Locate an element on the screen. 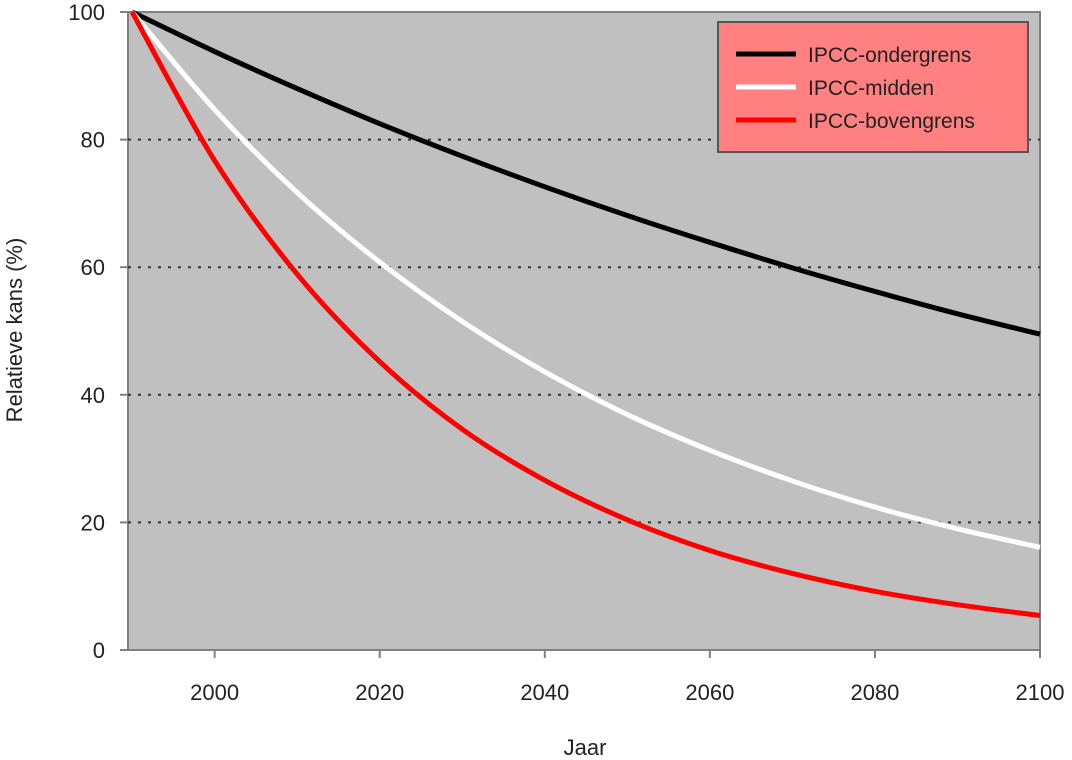  x-axis-label: Jaar is located at coordinates (585, 747).